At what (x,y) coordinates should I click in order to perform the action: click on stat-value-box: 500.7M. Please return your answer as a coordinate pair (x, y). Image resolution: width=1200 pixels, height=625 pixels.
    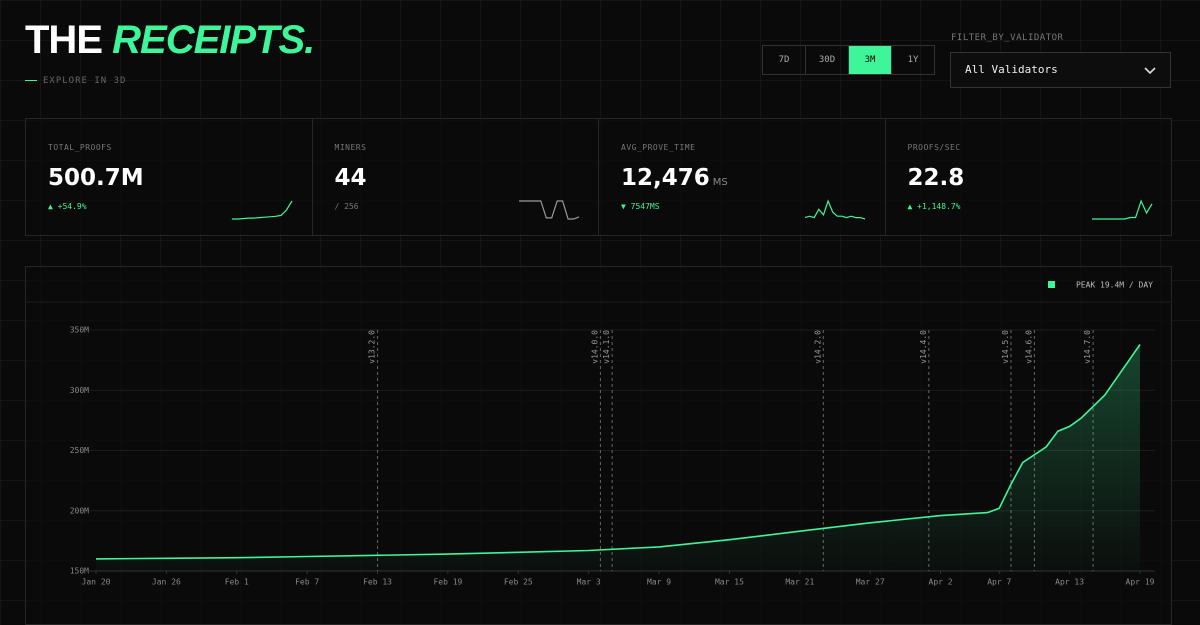
    Looking at the image, I should click on (96, 178).